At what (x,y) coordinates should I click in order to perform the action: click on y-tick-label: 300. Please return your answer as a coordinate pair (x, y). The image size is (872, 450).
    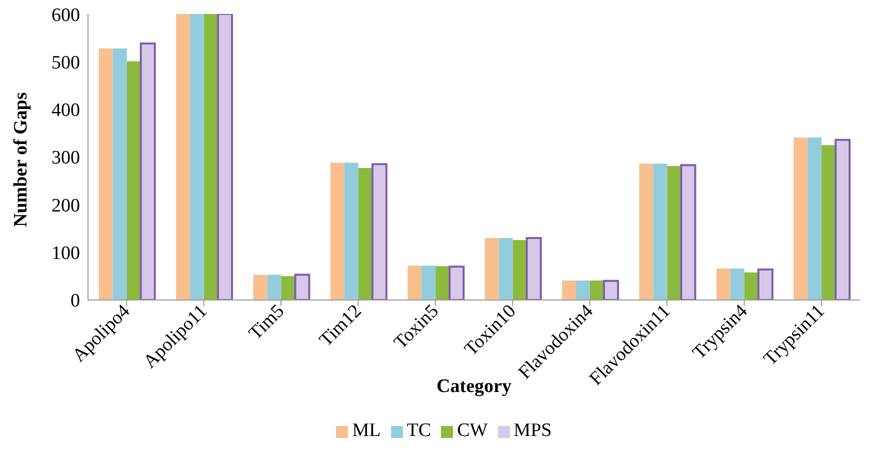
    Looking at the image, I should click on (66, 158).